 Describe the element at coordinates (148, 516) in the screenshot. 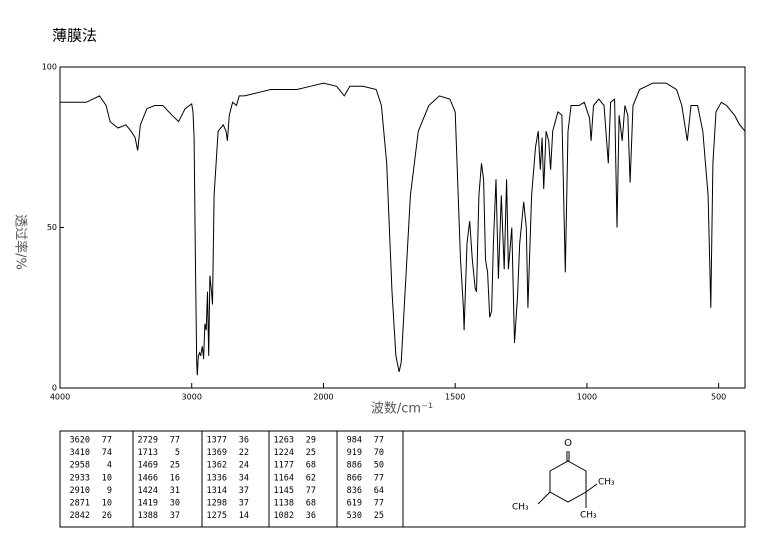

I see `peak-wavenumber: 1388` at that location.